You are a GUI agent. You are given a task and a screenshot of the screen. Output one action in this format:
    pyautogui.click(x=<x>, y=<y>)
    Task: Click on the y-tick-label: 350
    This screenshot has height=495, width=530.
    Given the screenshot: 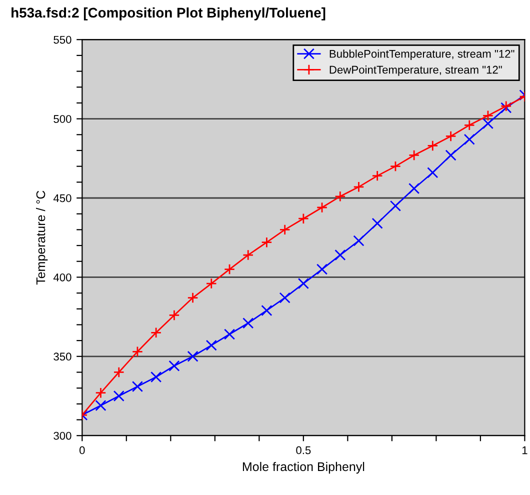 What is the action you would take?
    pyautogui.click(x=63, y=356)
    